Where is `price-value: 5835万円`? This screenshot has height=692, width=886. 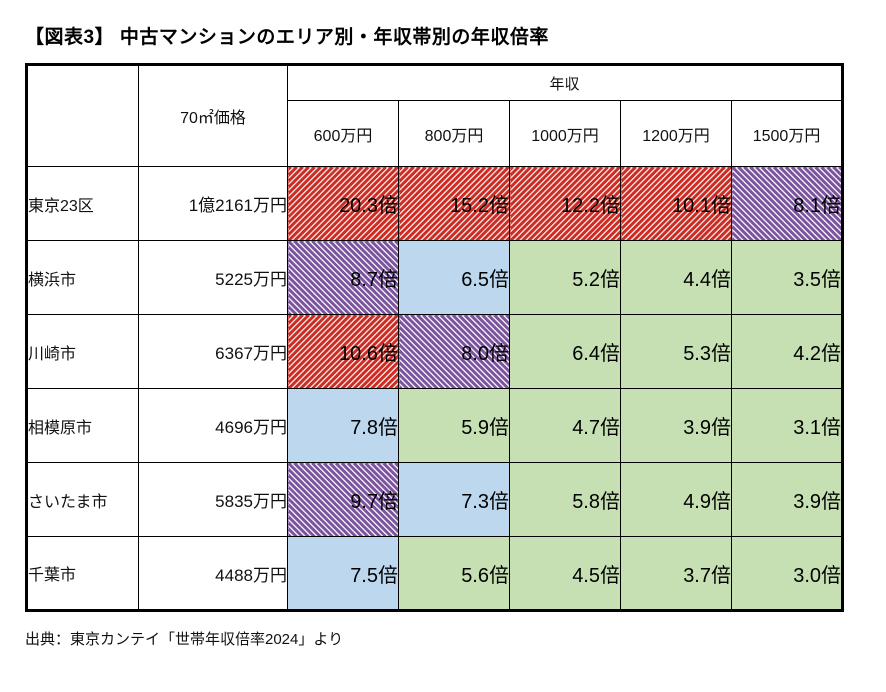 price-value: 5835万円 is located at coordinates (213, 499).